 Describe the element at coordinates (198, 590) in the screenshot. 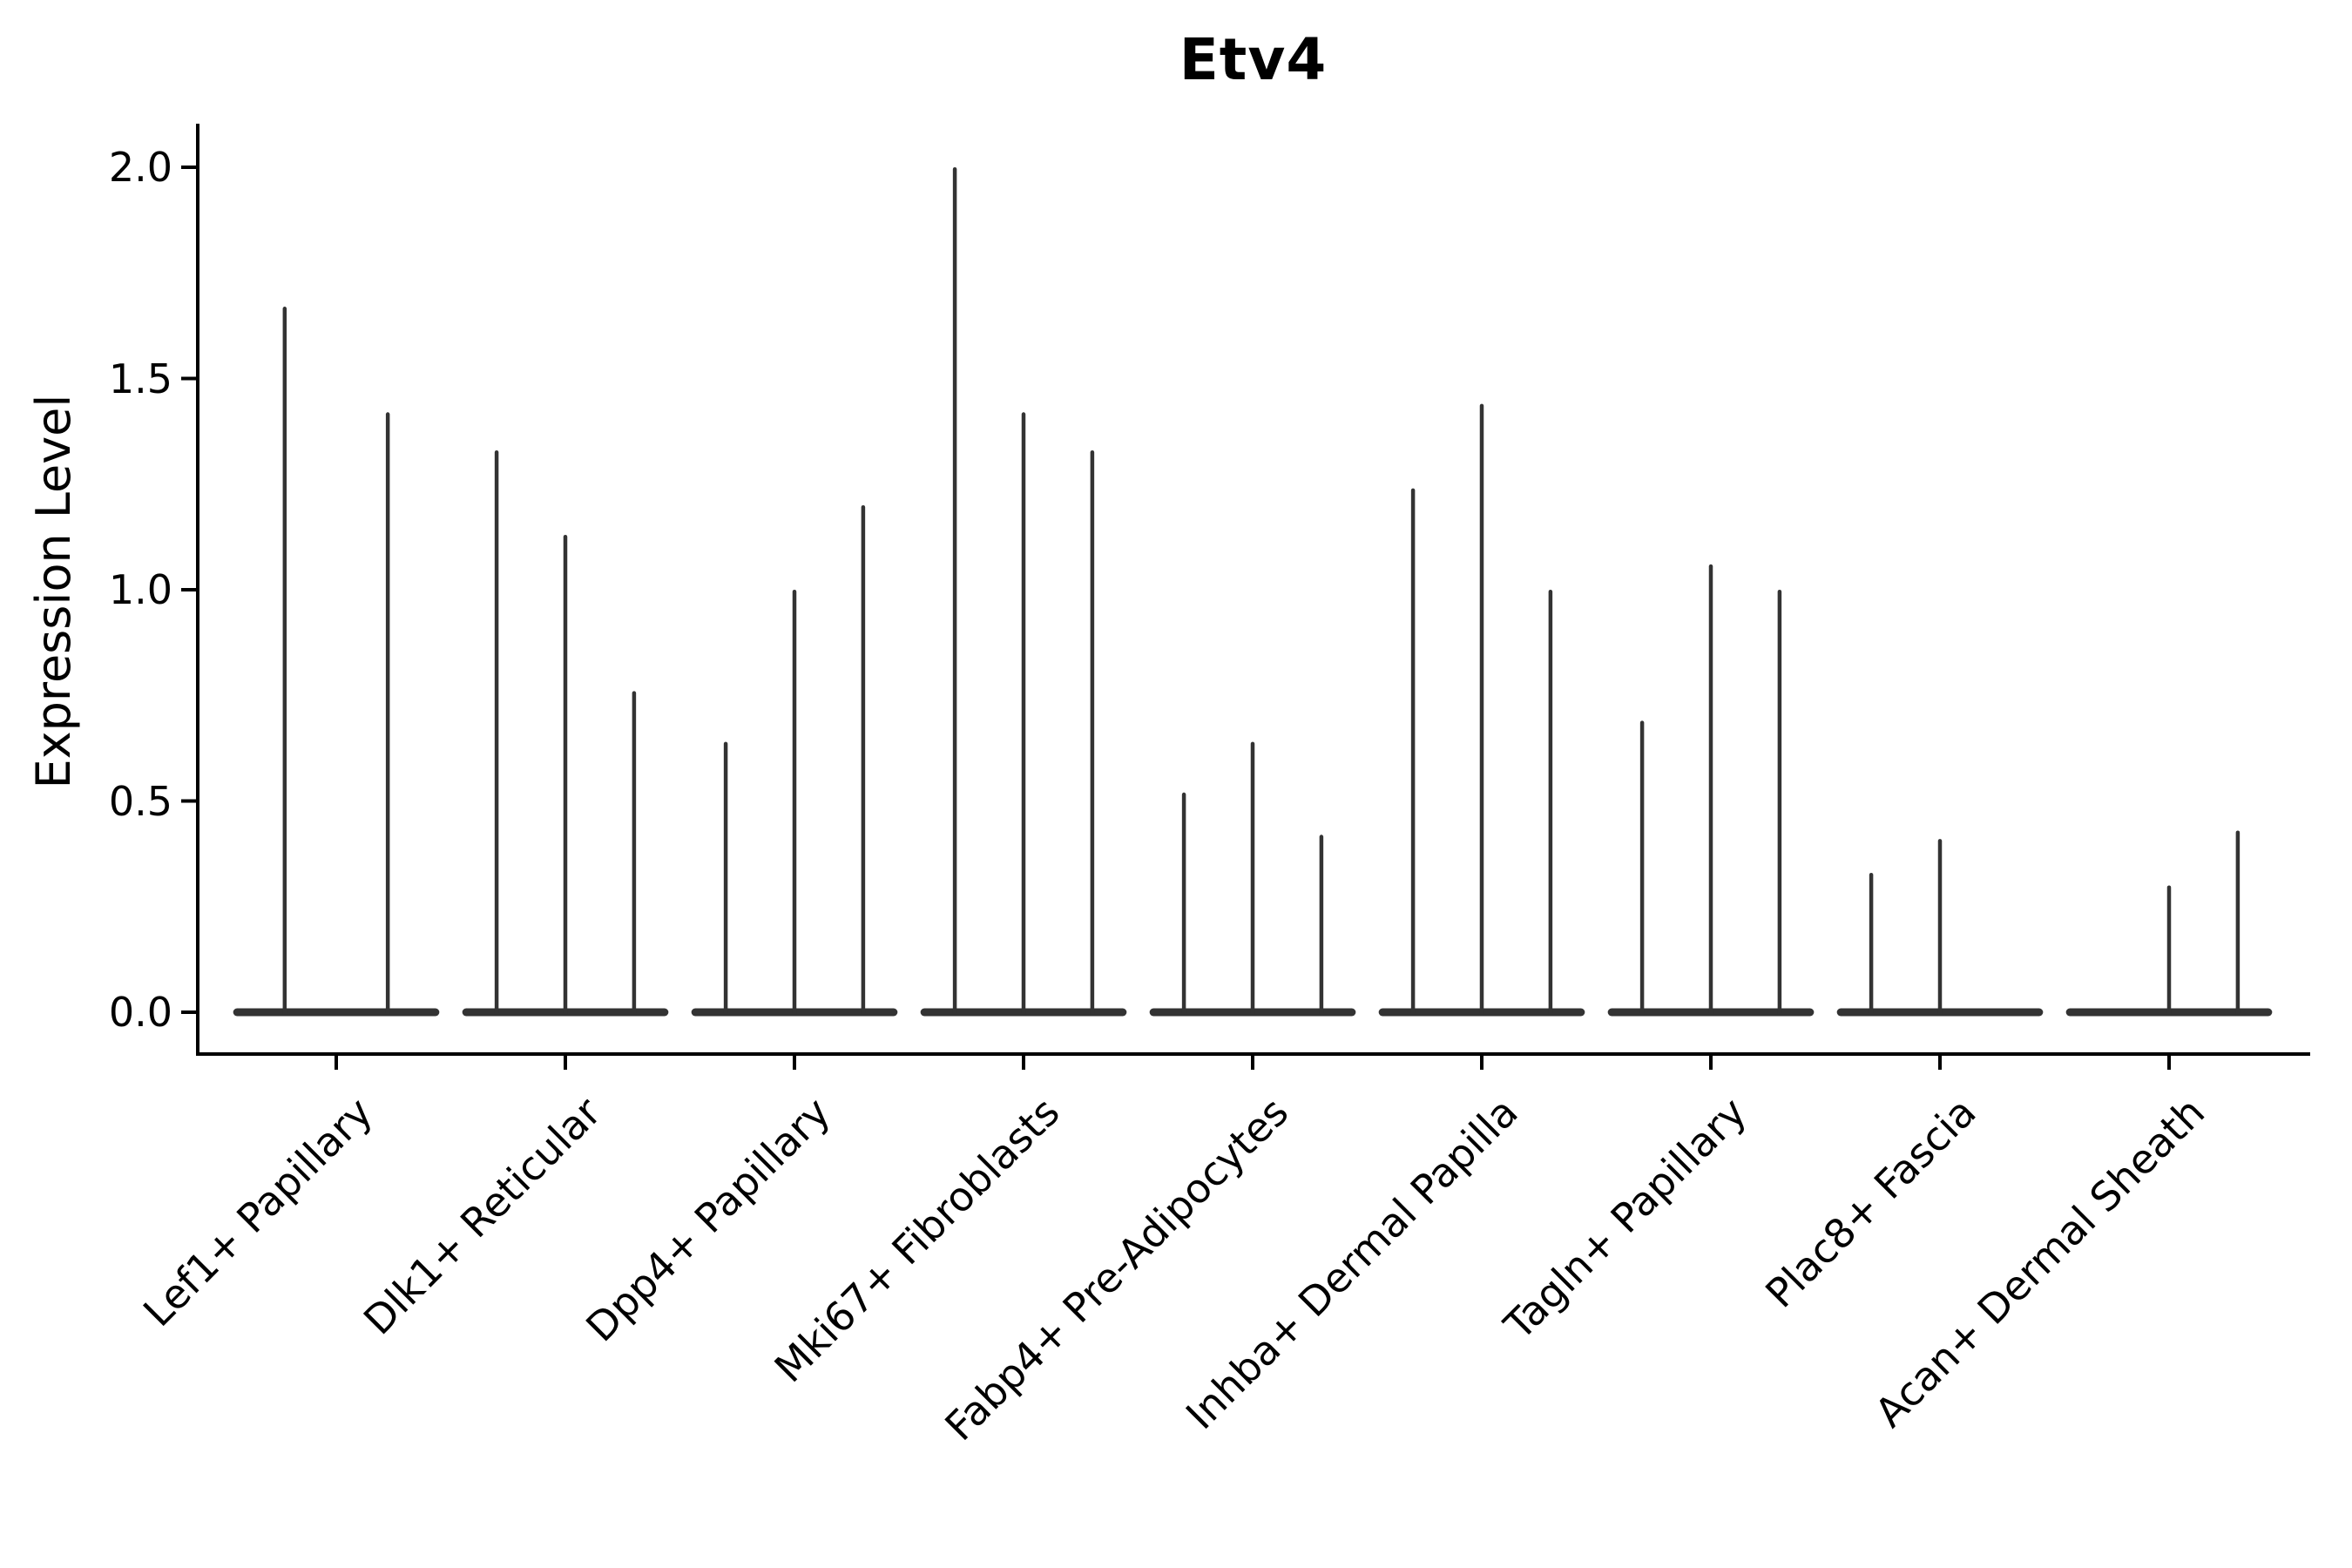

I see `y-axis-spine` at that location.